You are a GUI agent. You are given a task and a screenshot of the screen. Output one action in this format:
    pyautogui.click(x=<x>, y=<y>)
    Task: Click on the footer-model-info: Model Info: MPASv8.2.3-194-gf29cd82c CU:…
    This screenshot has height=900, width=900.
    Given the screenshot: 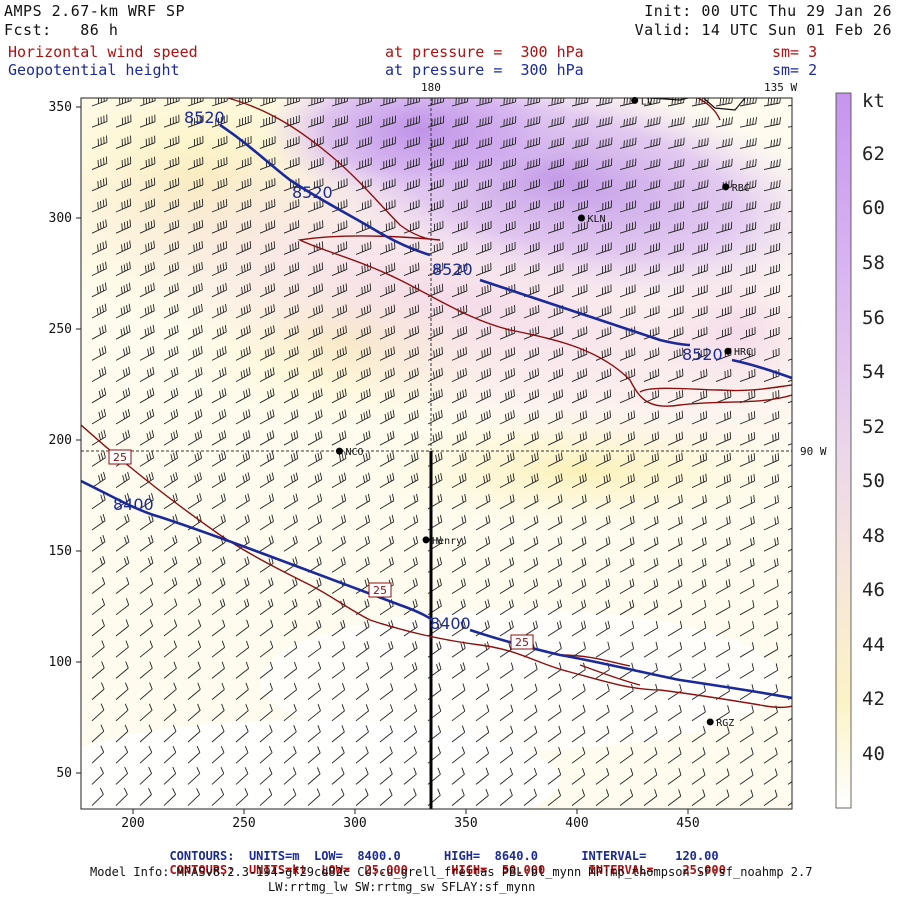 What is the action you would take?
    pyautogui.click(x=451, y=872)
    